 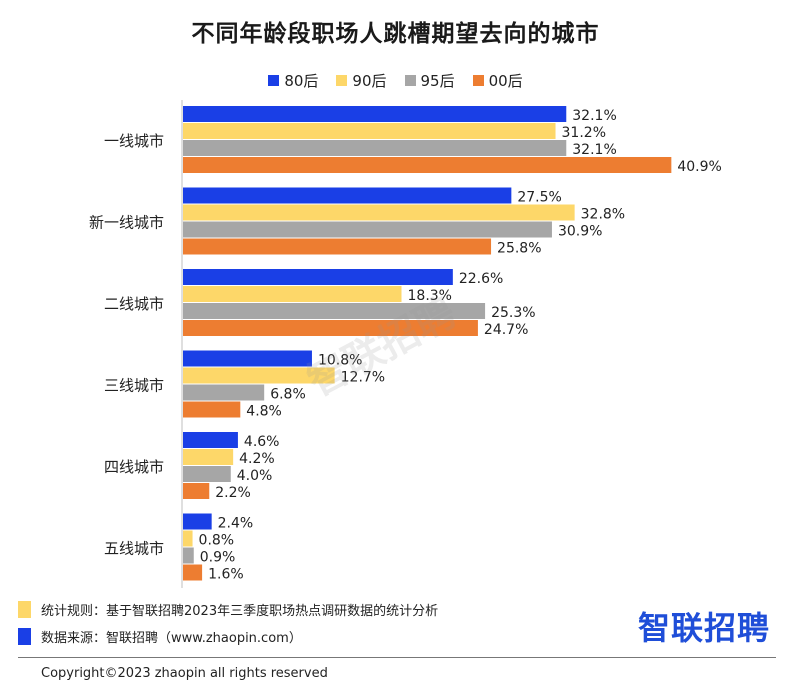 What do you see at coordinates (506, 330) in the screenshot?
I see `data-label: 24.7%` at bounding box center [506, 330].